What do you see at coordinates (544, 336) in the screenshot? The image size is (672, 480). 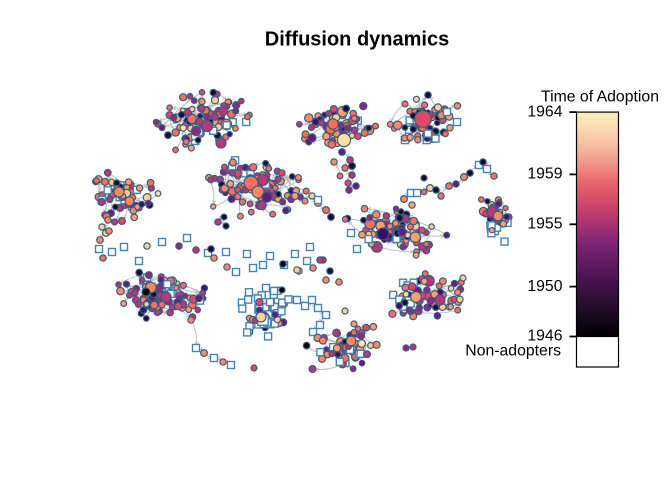 I see `svg-text: 1946` at bounding box center [544, 336].